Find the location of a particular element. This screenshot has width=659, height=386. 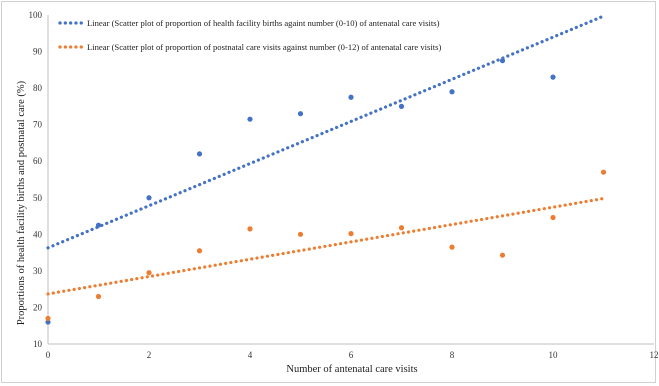

x-tick-label: 0 is located at coordinates (48, 355).